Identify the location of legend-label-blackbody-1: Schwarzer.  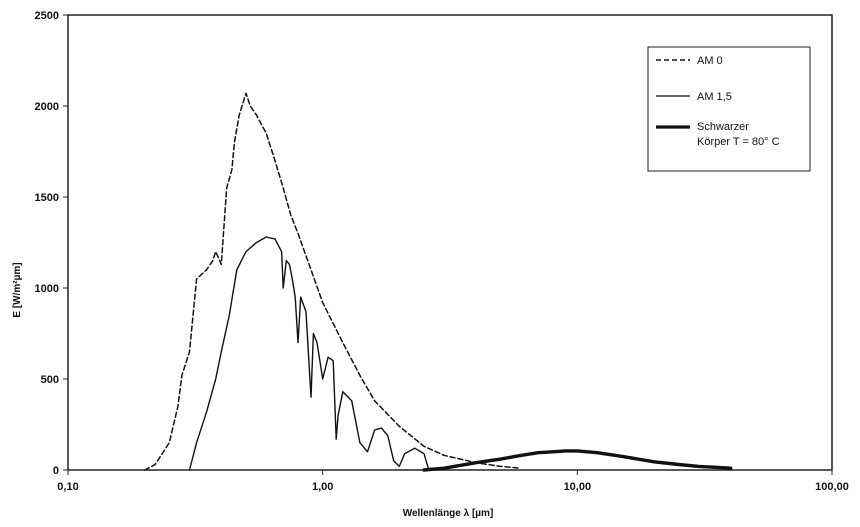
(723, 127).